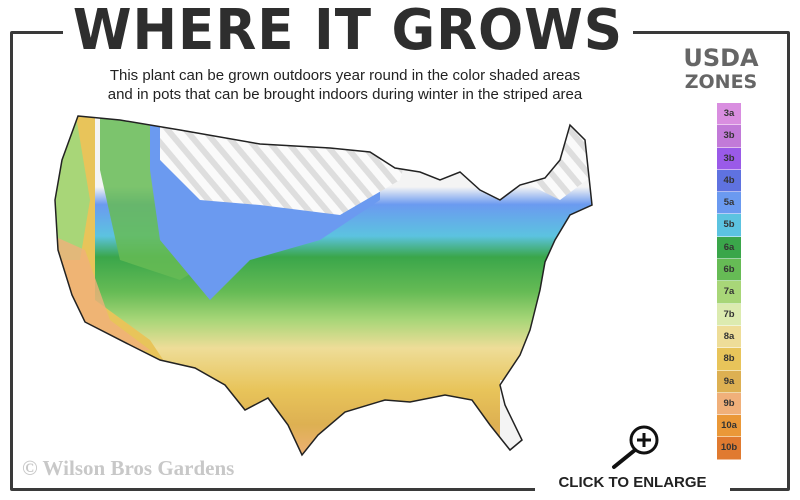  Describe the element at coordinates (729, 203) in the screenshot. I see `legend-zone-5a: 5a` at that location.